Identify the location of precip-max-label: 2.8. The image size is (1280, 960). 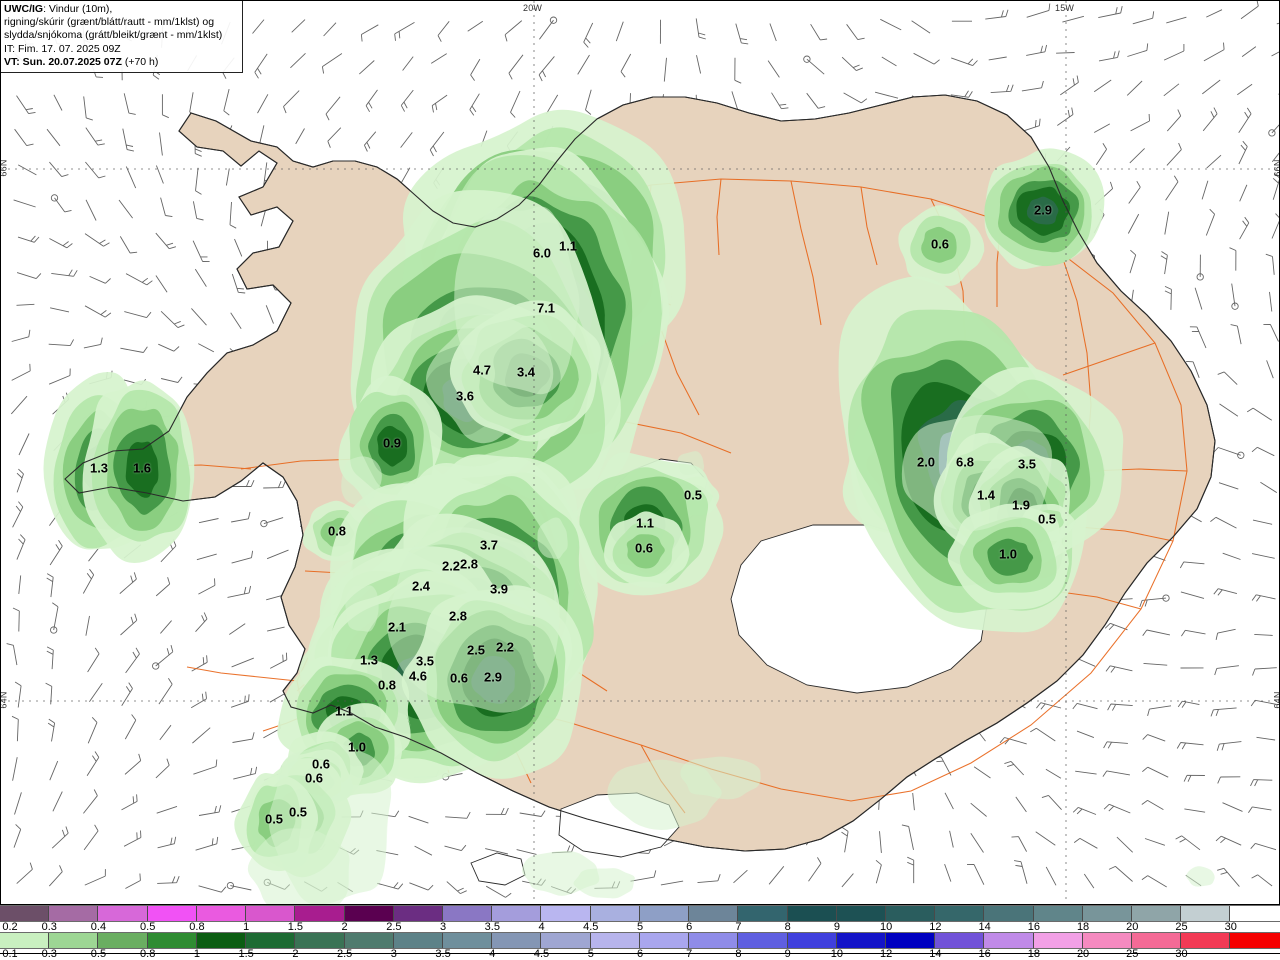
(458, 616).